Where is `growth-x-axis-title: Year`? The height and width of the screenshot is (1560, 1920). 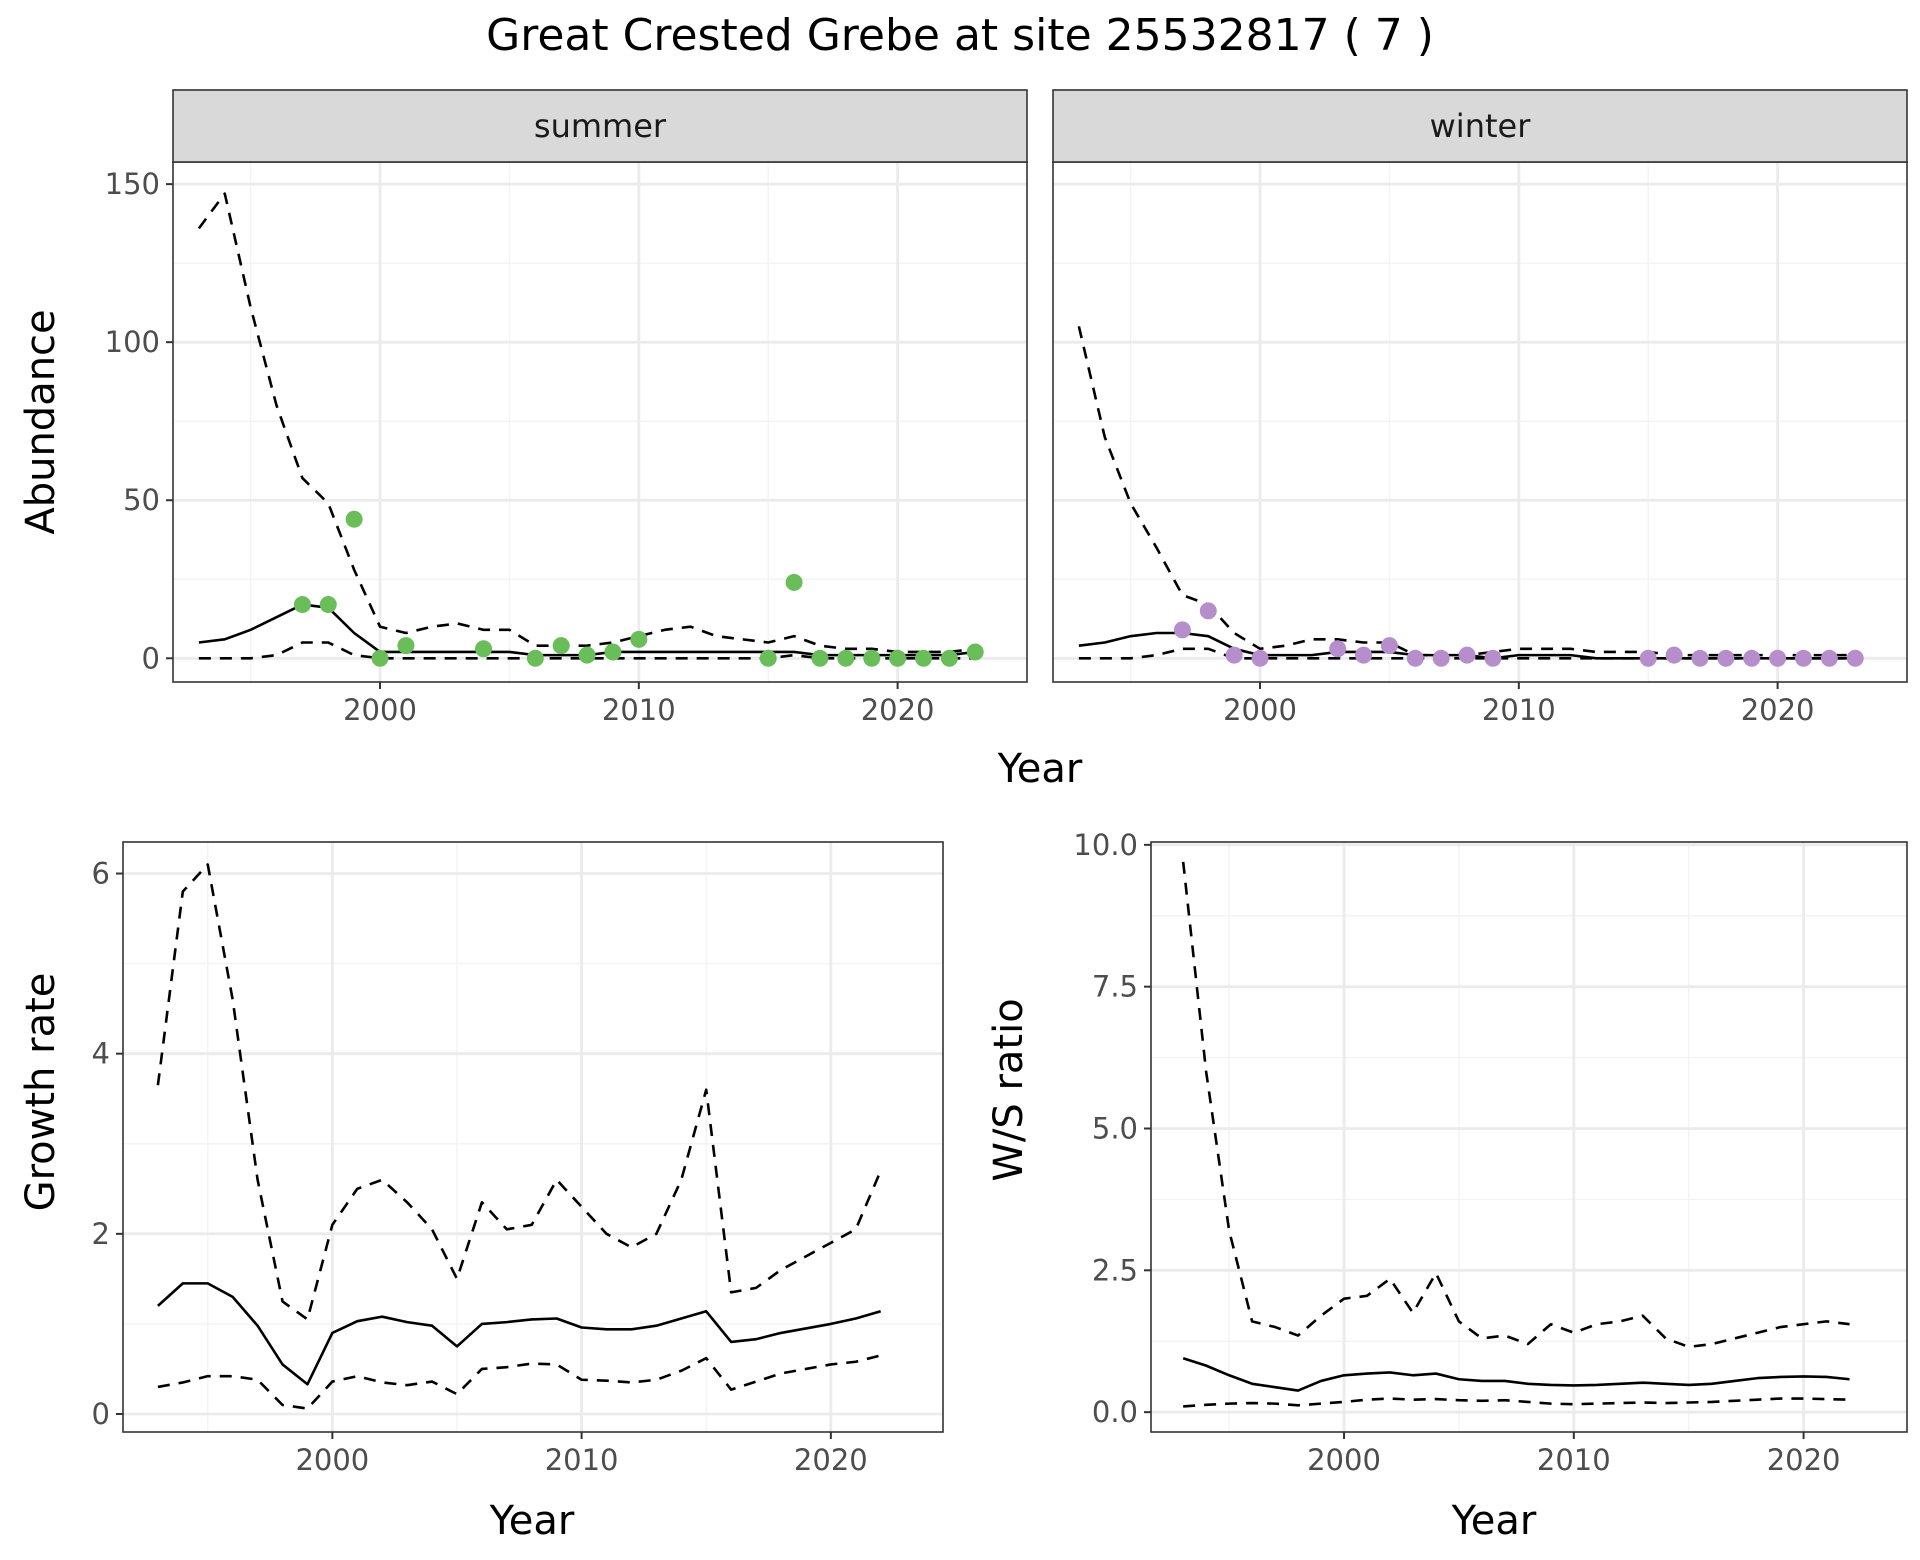 growth-x-axis-title: Year is located at coordinates (532, 1521).